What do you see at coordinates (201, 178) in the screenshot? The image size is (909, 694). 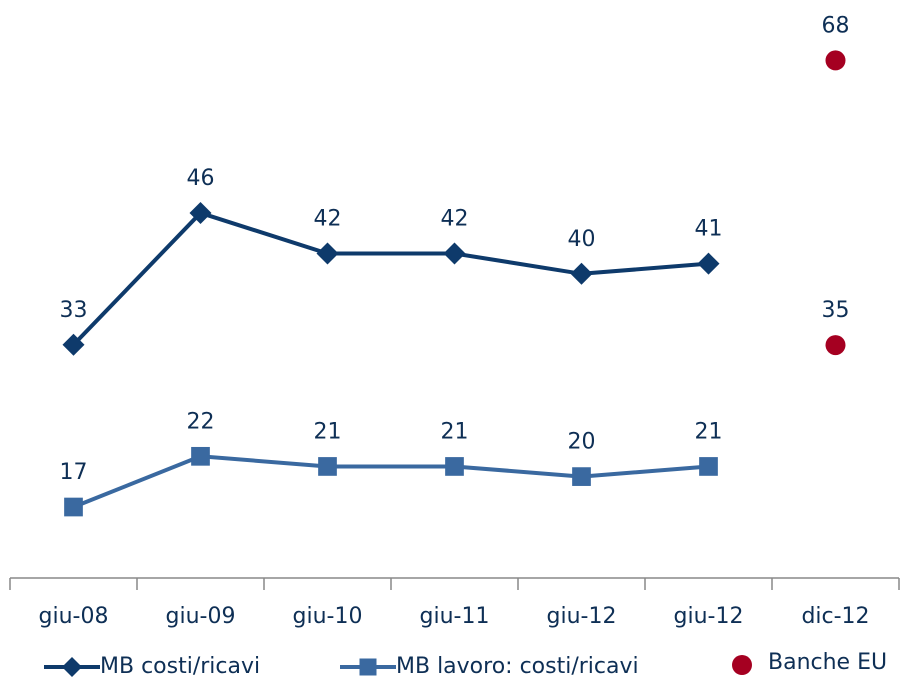 I see `data-label: 46` at bounding box center [201, 178].